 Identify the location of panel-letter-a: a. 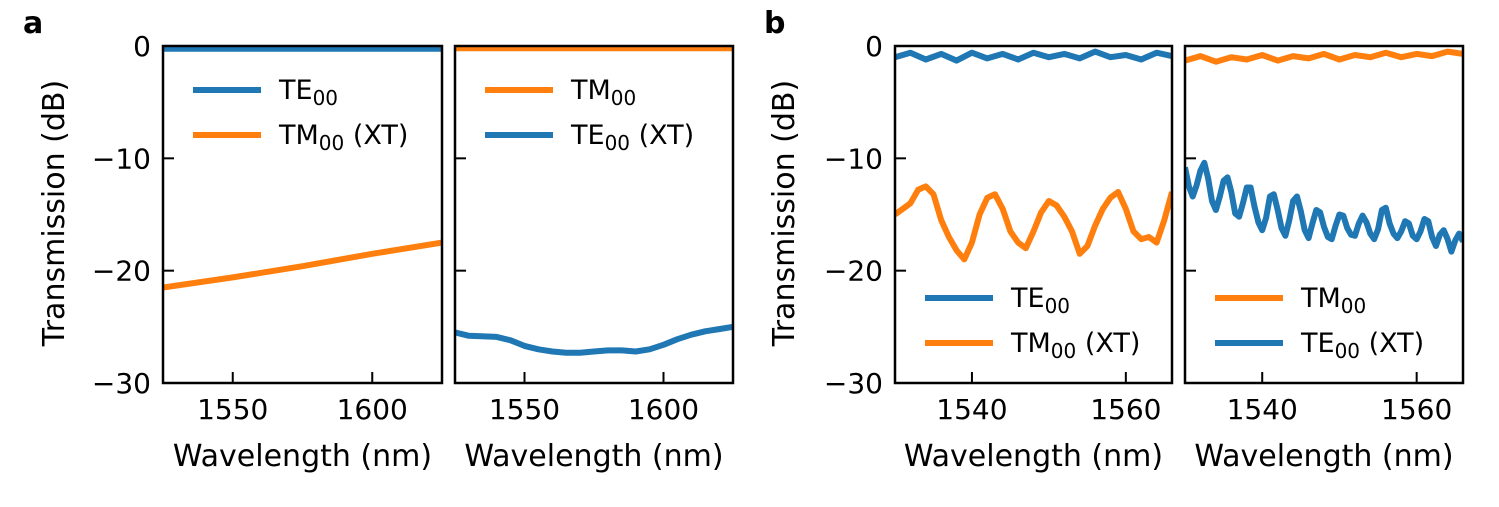
(33, 23).